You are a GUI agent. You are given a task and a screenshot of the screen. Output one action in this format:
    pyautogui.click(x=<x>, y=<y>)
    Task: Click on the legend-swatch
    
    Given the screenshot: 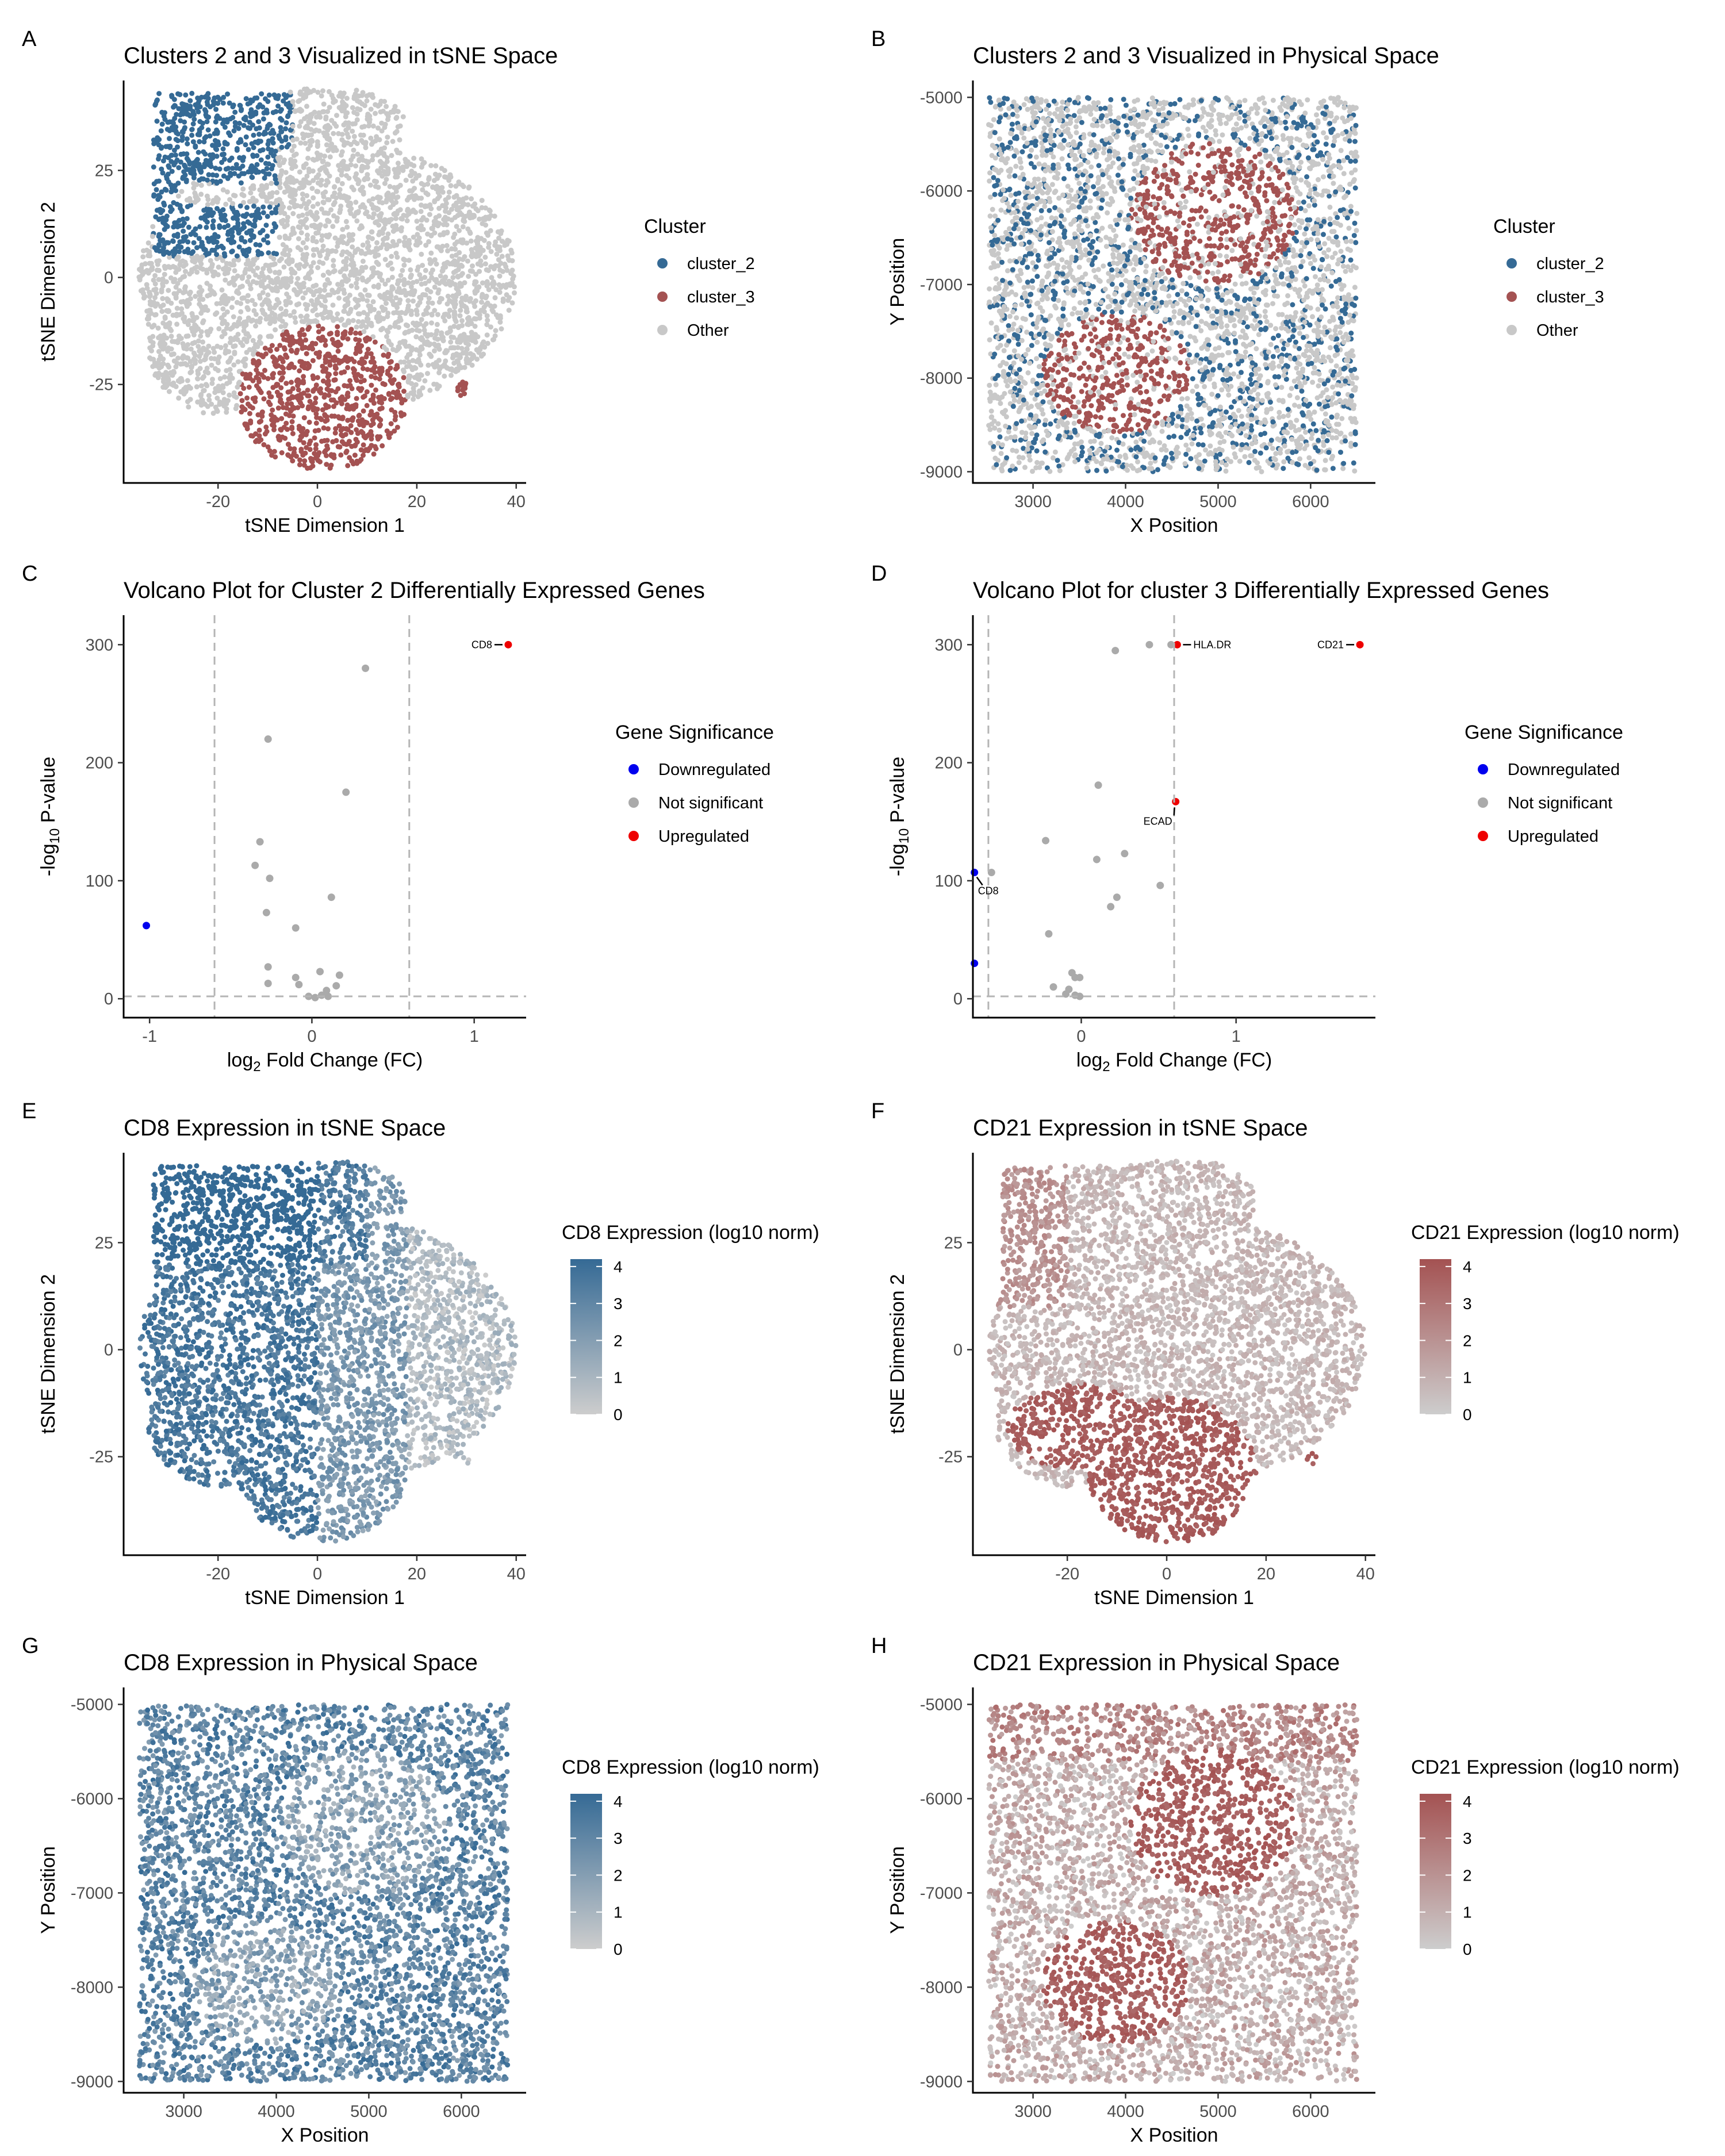 What is the action you would take?
    pyautogui.click(x=662, y=296)
    